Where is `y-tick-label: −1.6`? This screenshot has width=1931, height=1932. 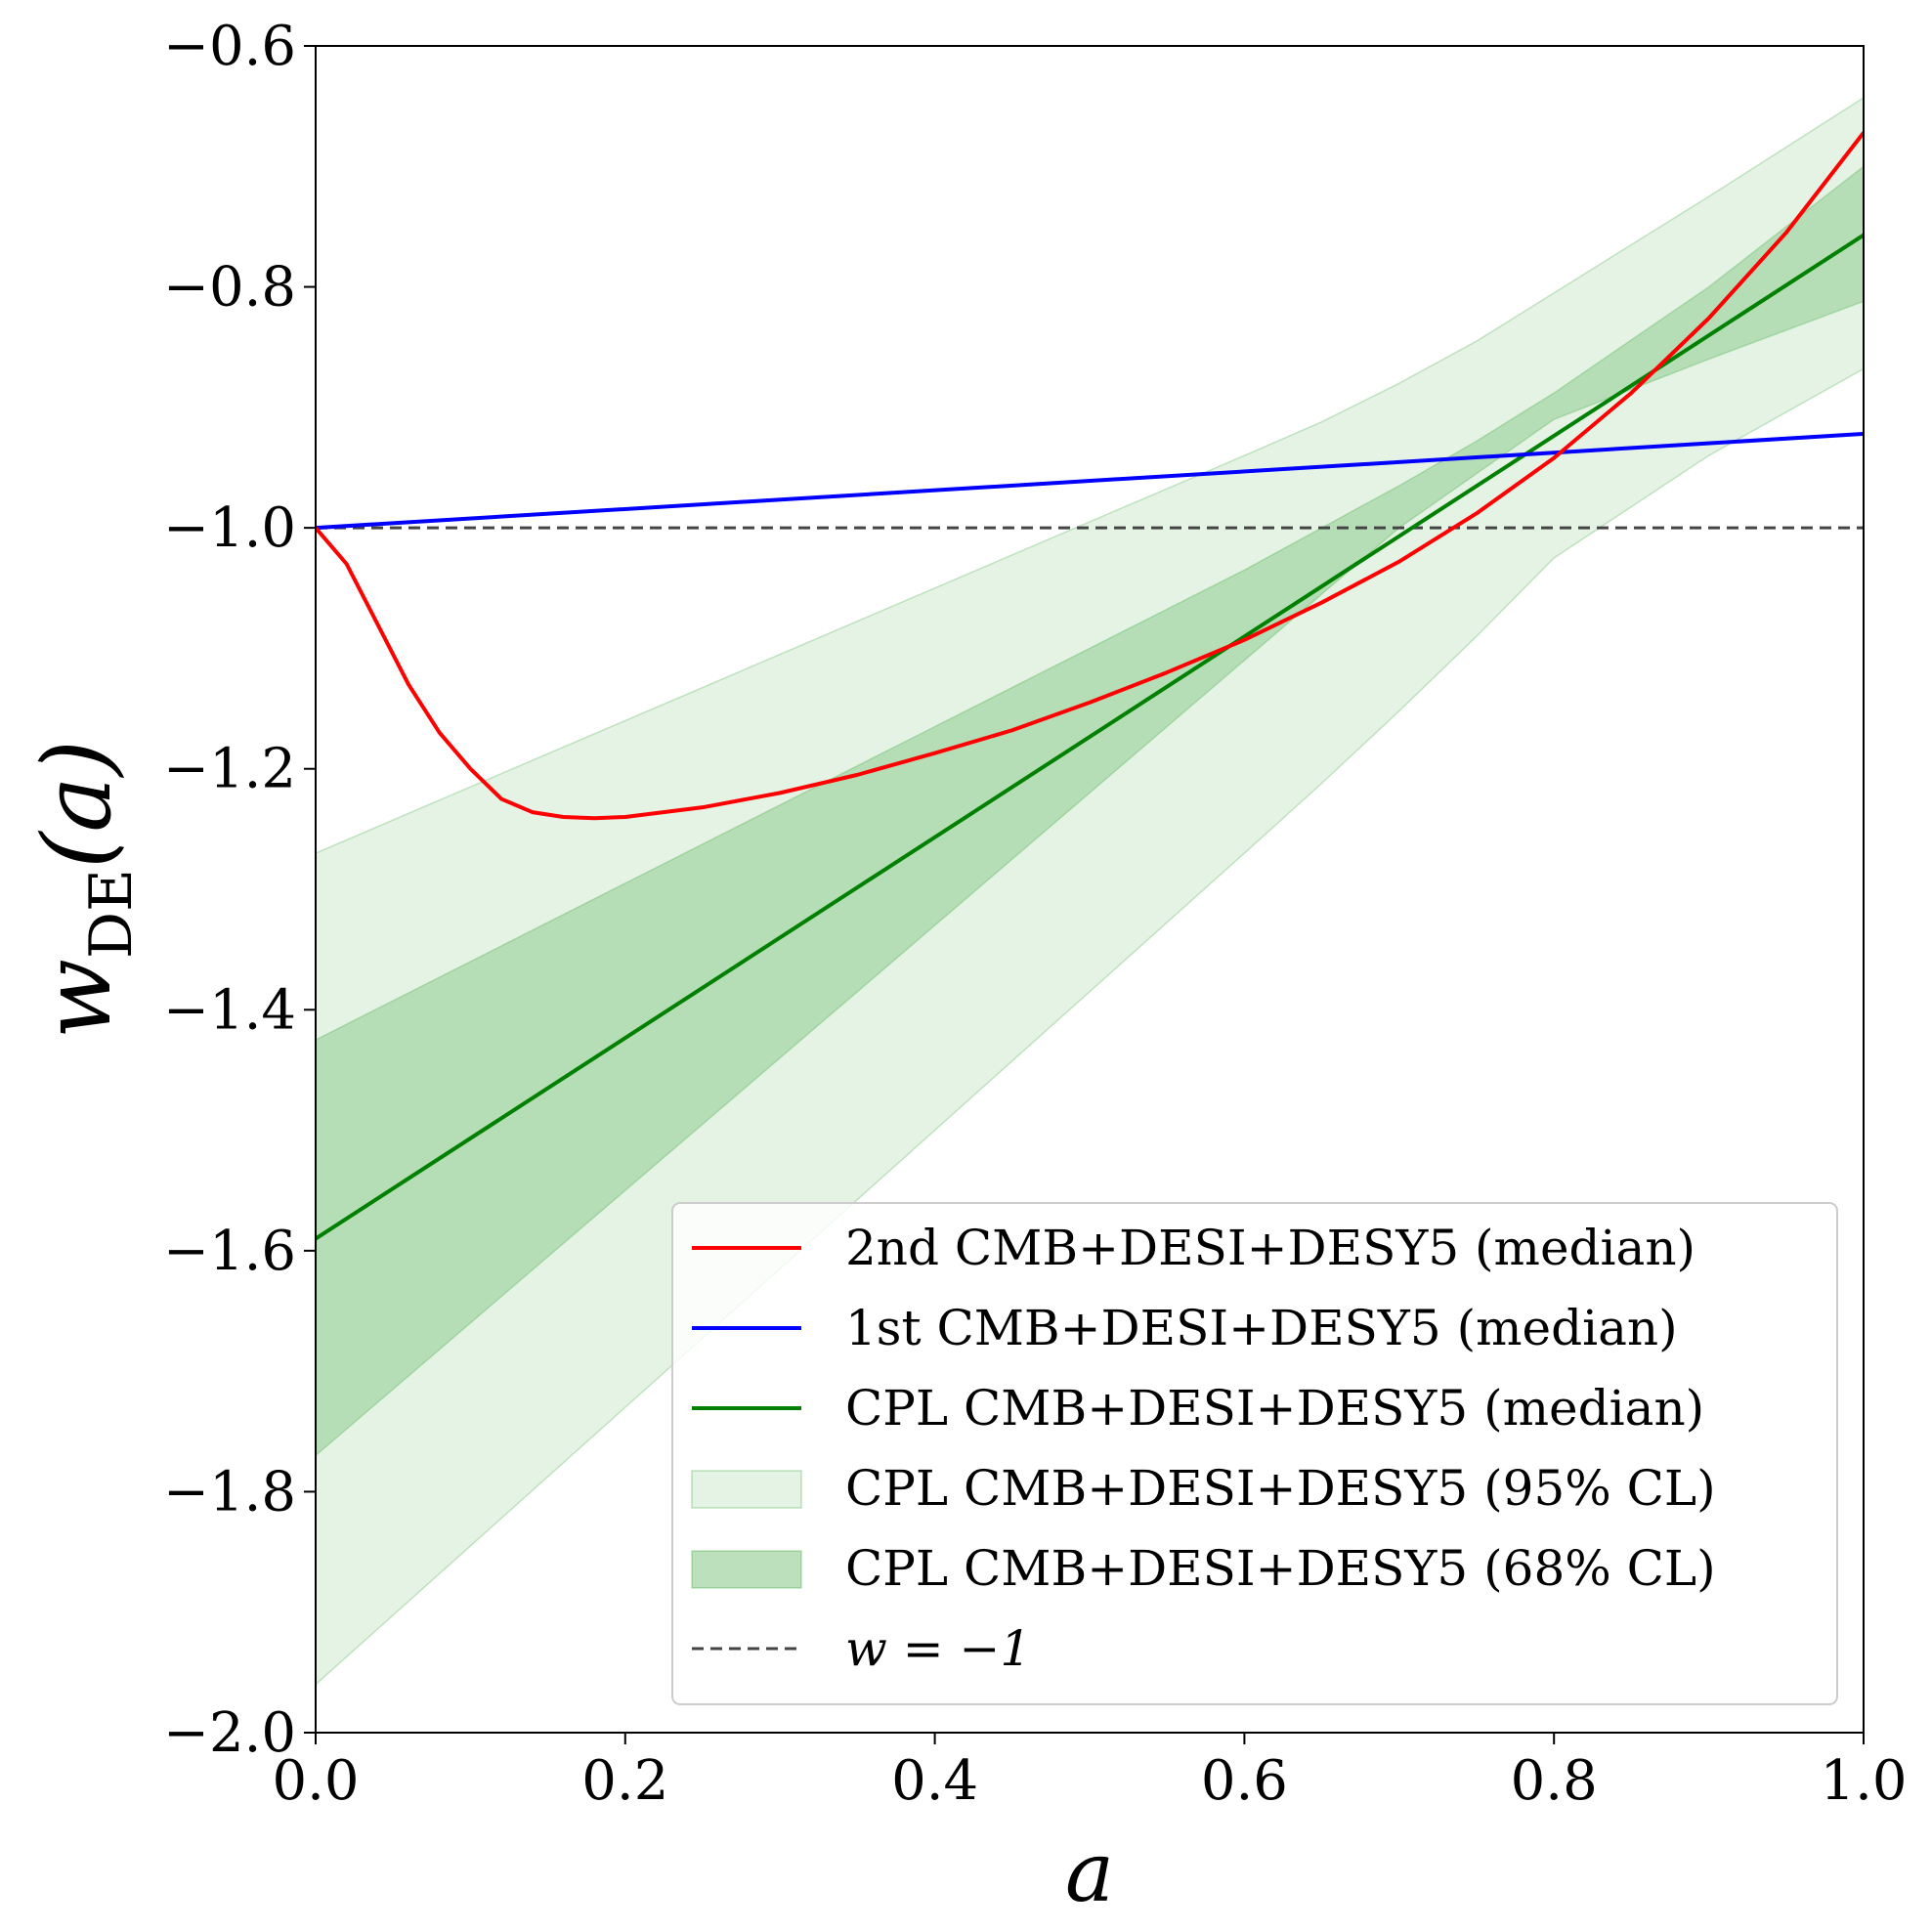
y-tick-label: −1.6 is located at coordinates (229, 1251).